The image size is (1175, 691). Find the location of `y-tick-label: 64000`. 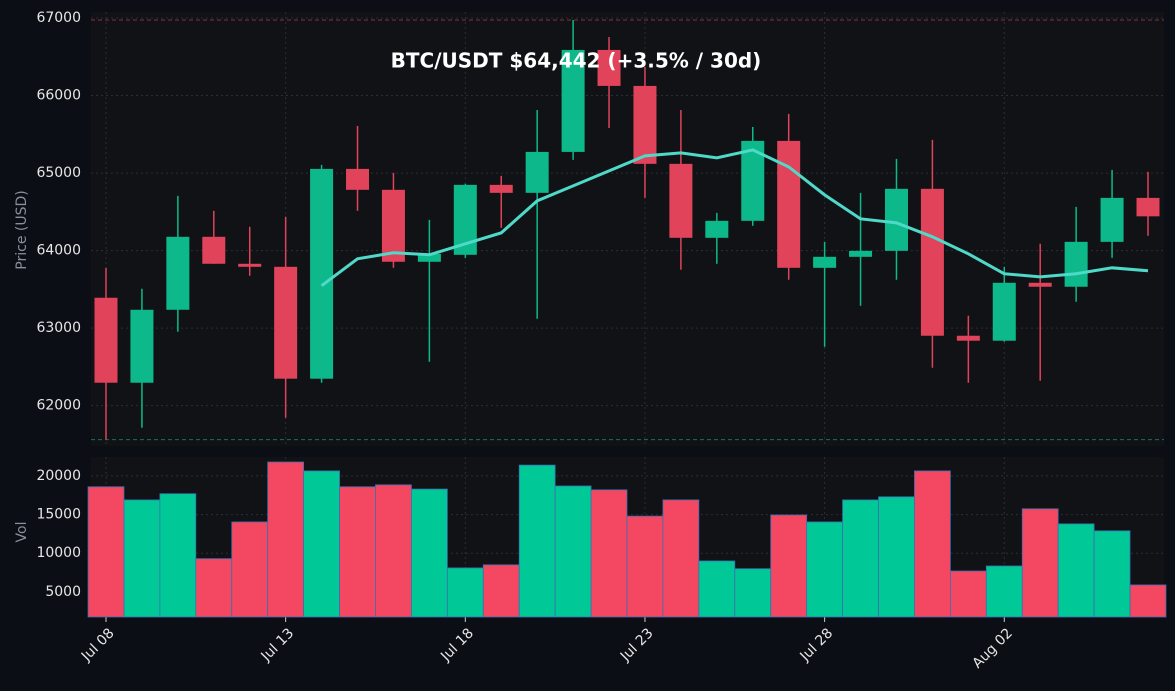

y-tick-label: 64000 is located at coordinates (58, 251).